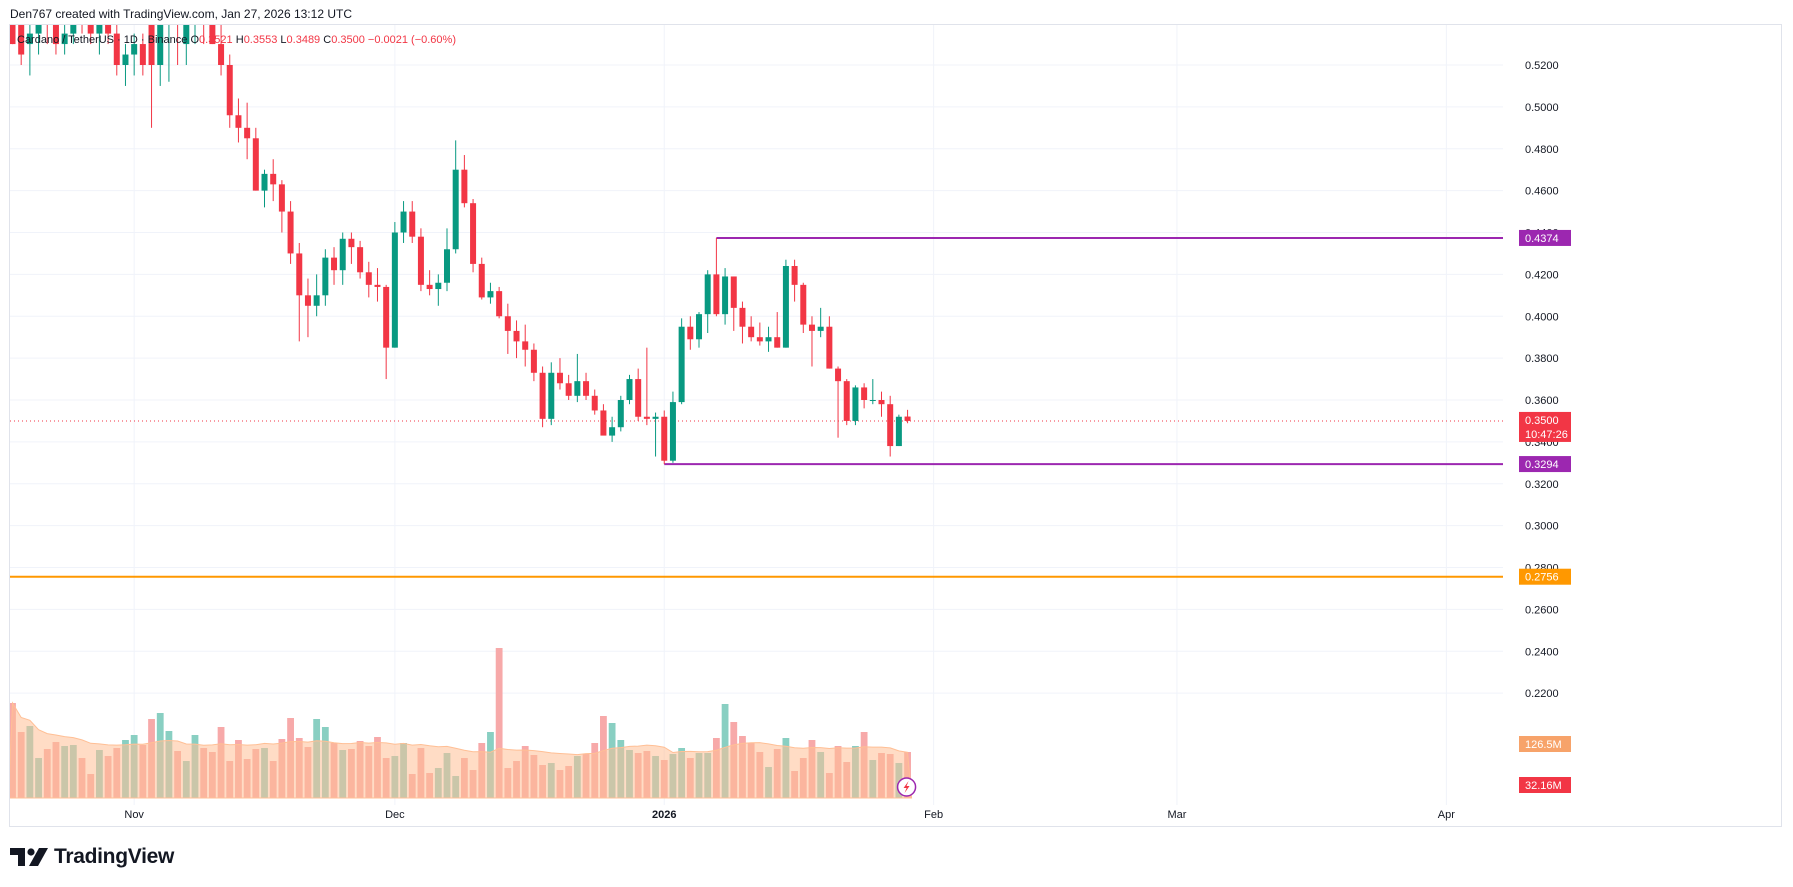 The height and width of the screenshot is (887, 1793). I want to click on price-axis-tick: 0.3200, so click(1542, 485).